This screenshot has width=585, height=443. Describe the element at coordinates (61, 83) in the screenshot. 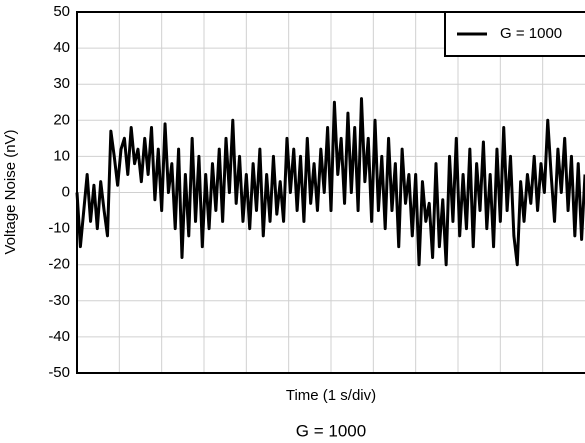

I see `y-tick-label: 30` at that location.